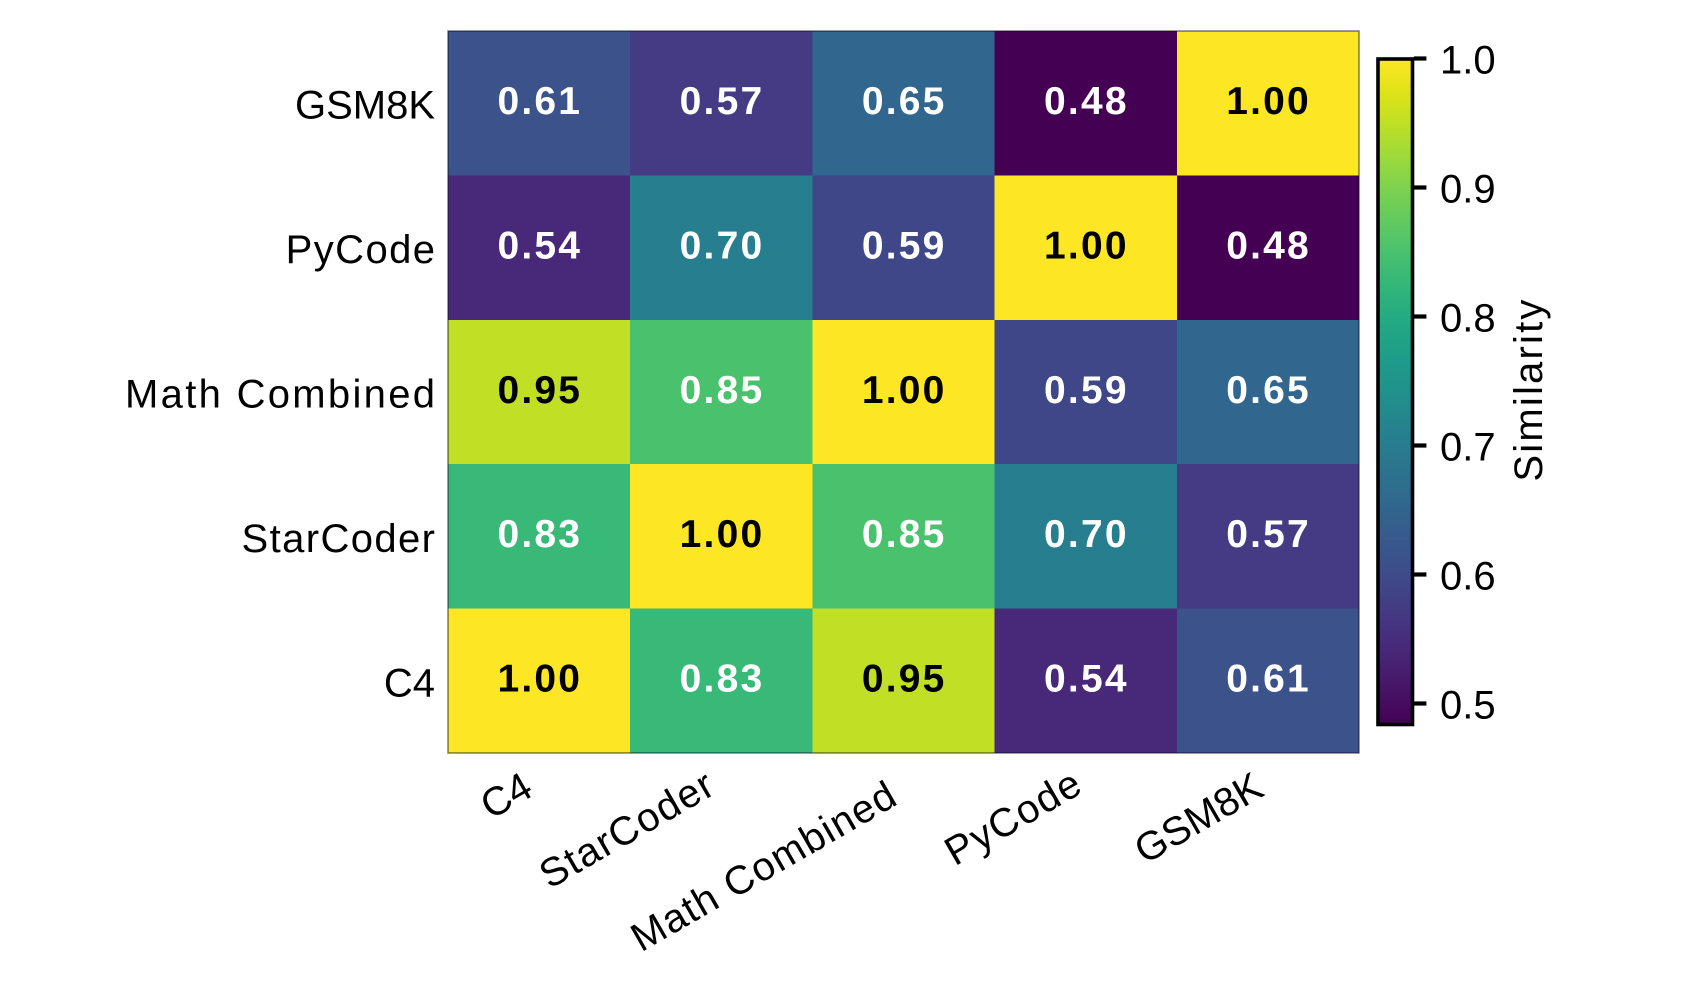 The height and width of the screenshot is (997, 1684). I want to click on svg-text: 0.9, so click(1468, 190).